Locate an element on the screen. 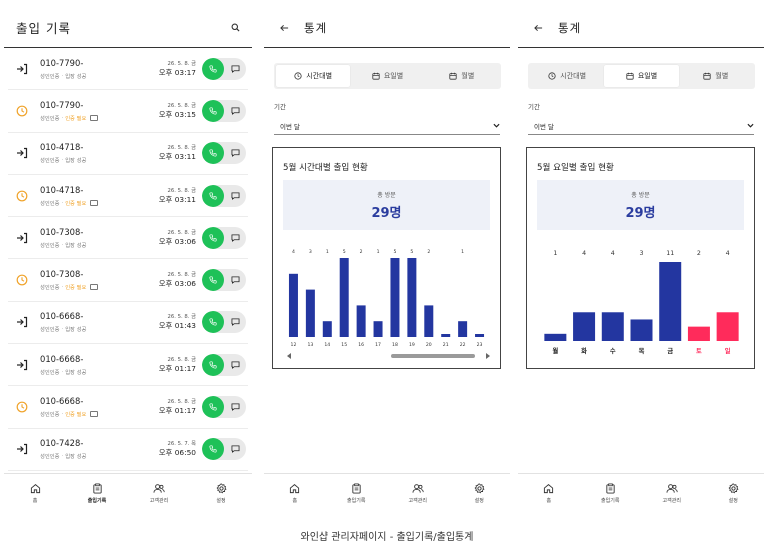 The width and height of the screenshot is (774, 554). record-row: 010-4718- 성인인증 · 인증 필요 26. 5. 8. 금 오후 03:11 is located at coordinates (128, 196).